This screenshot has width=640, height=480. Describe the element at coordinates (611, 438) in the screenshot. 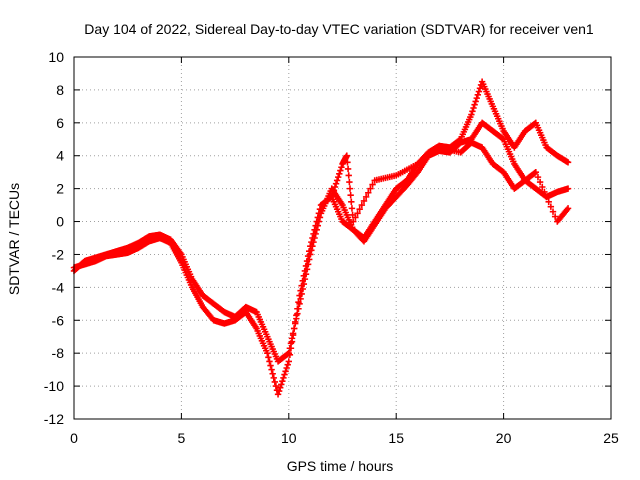

I see `x-tick-label: 25` at that location.